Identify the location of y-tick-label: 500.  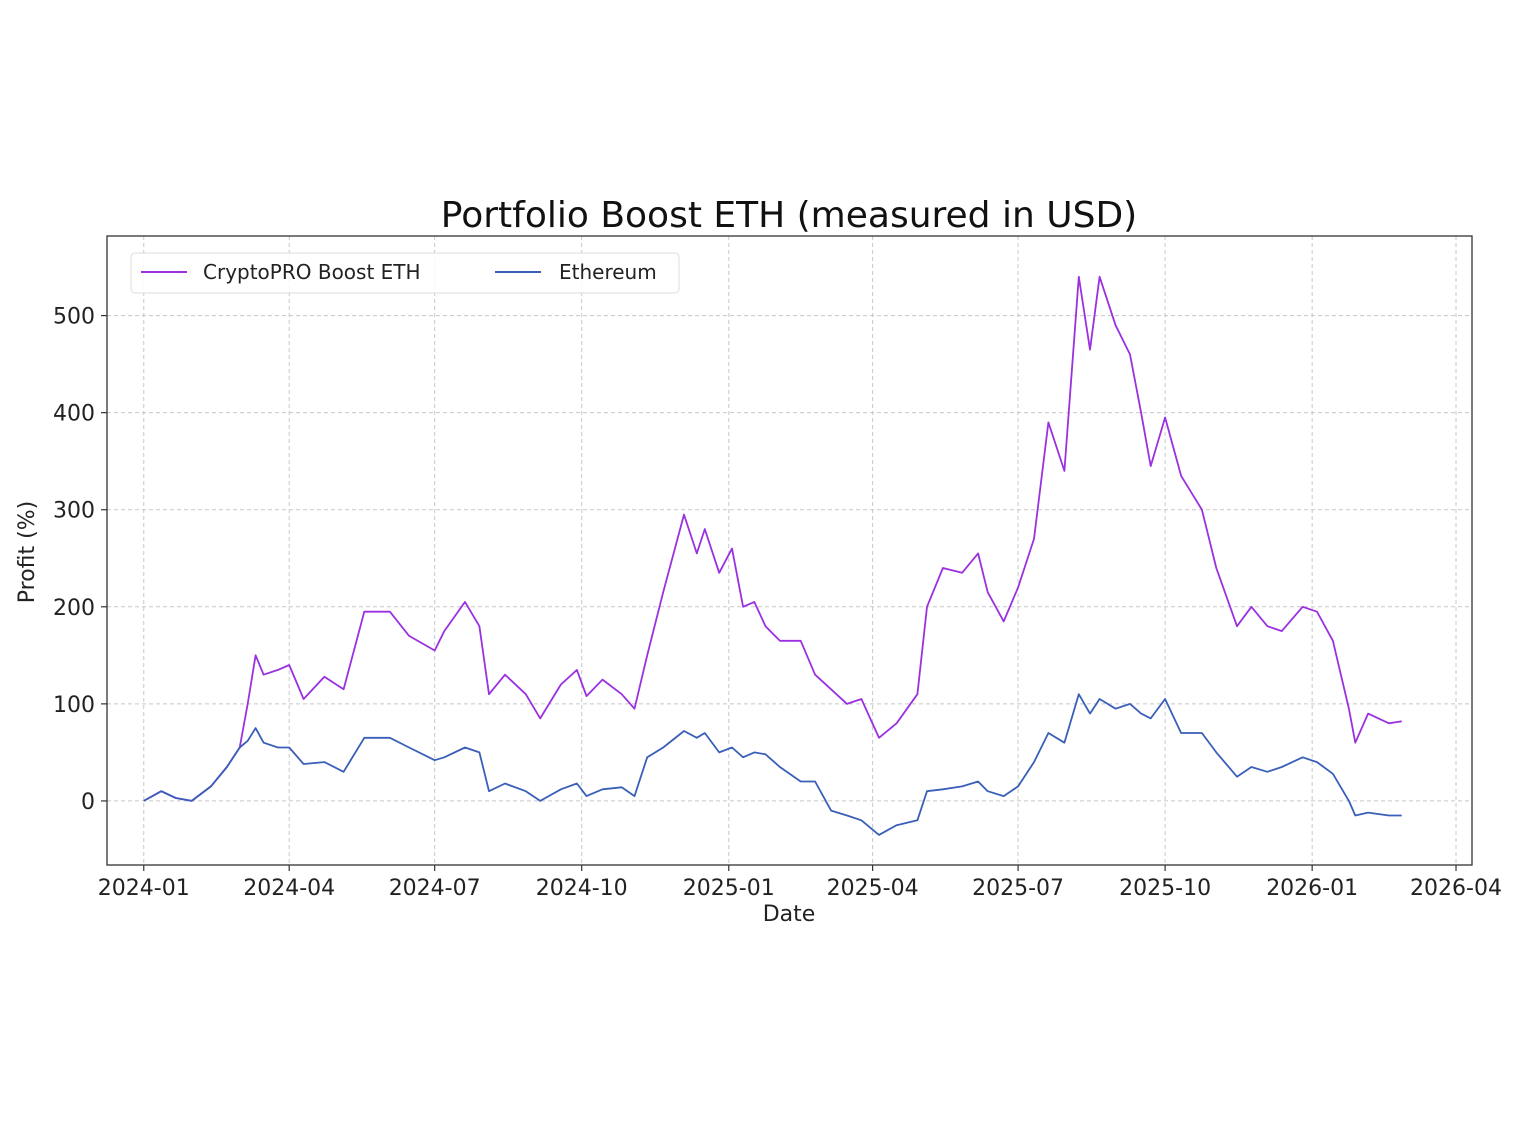
(74, 317).